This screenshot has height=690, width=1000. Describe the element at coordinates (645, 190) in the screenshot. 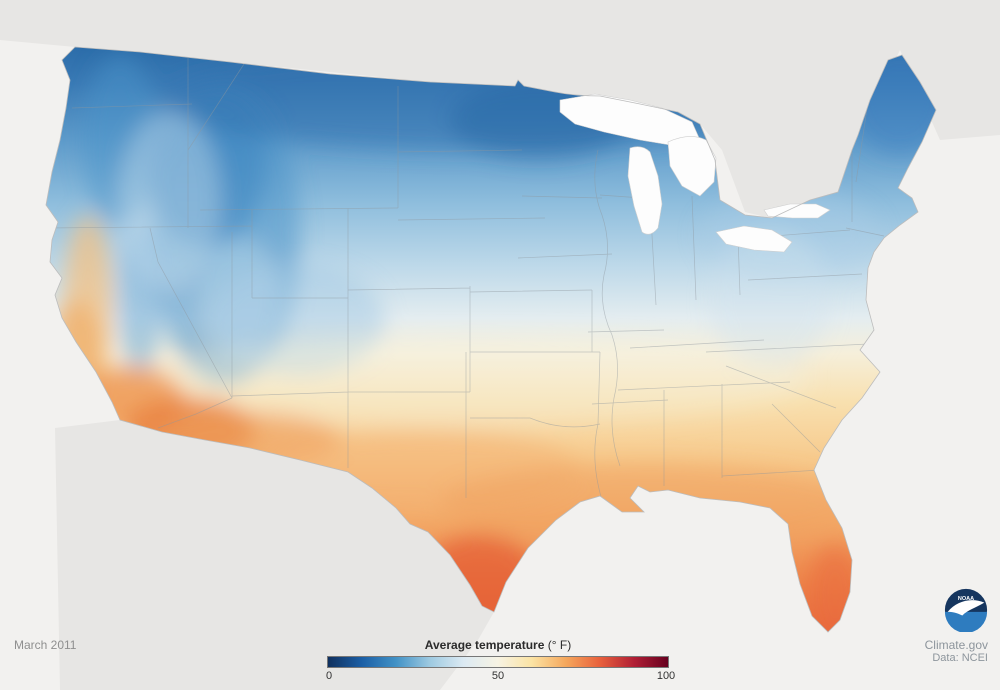

I see `lake-michigan` at that location.